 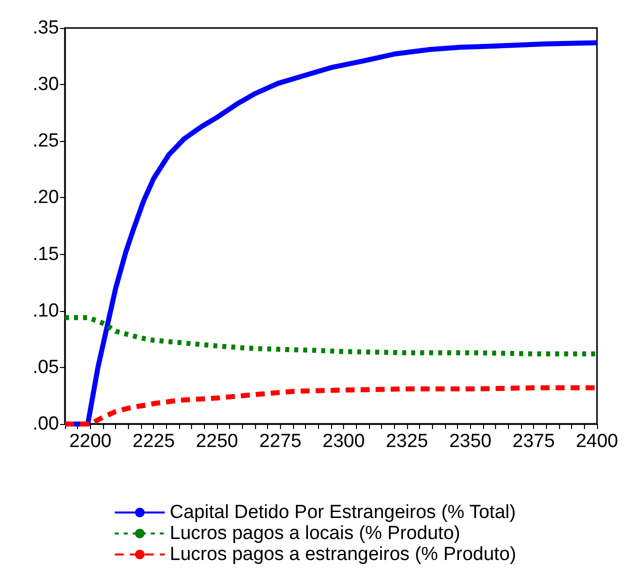 What do you see at coordinates (407, 441) in the screenshot?
I see `x-tick-label: 2325` at bounding box center [407, 441].